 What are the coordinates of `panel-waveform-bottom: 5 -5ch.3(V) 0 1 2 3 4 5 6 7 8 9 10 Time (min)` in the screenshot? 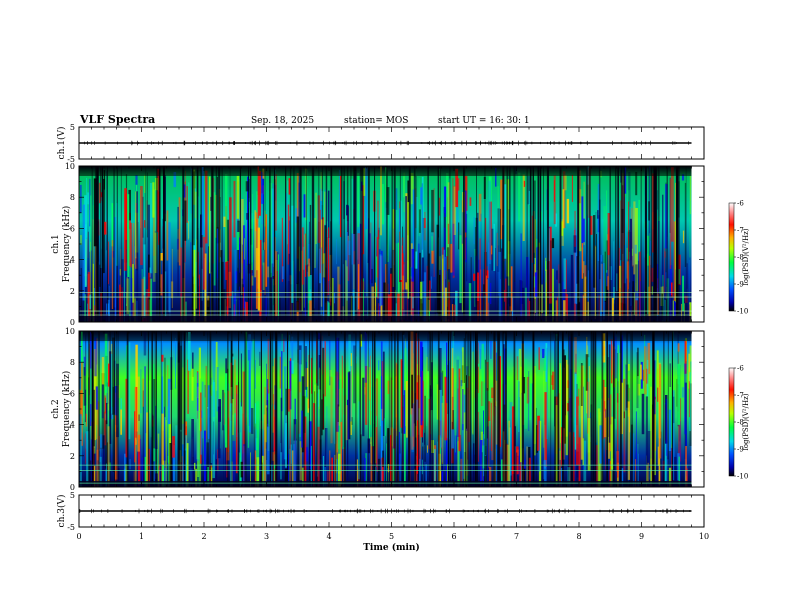 It's located at (382, 522).